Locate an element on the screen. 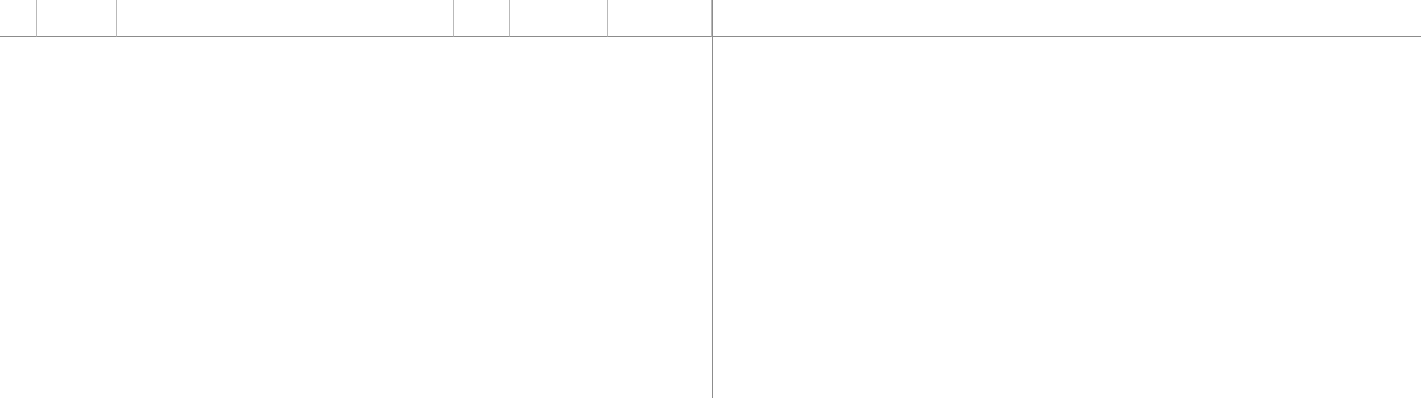  column-header-id is located at coordinates (18, 18).